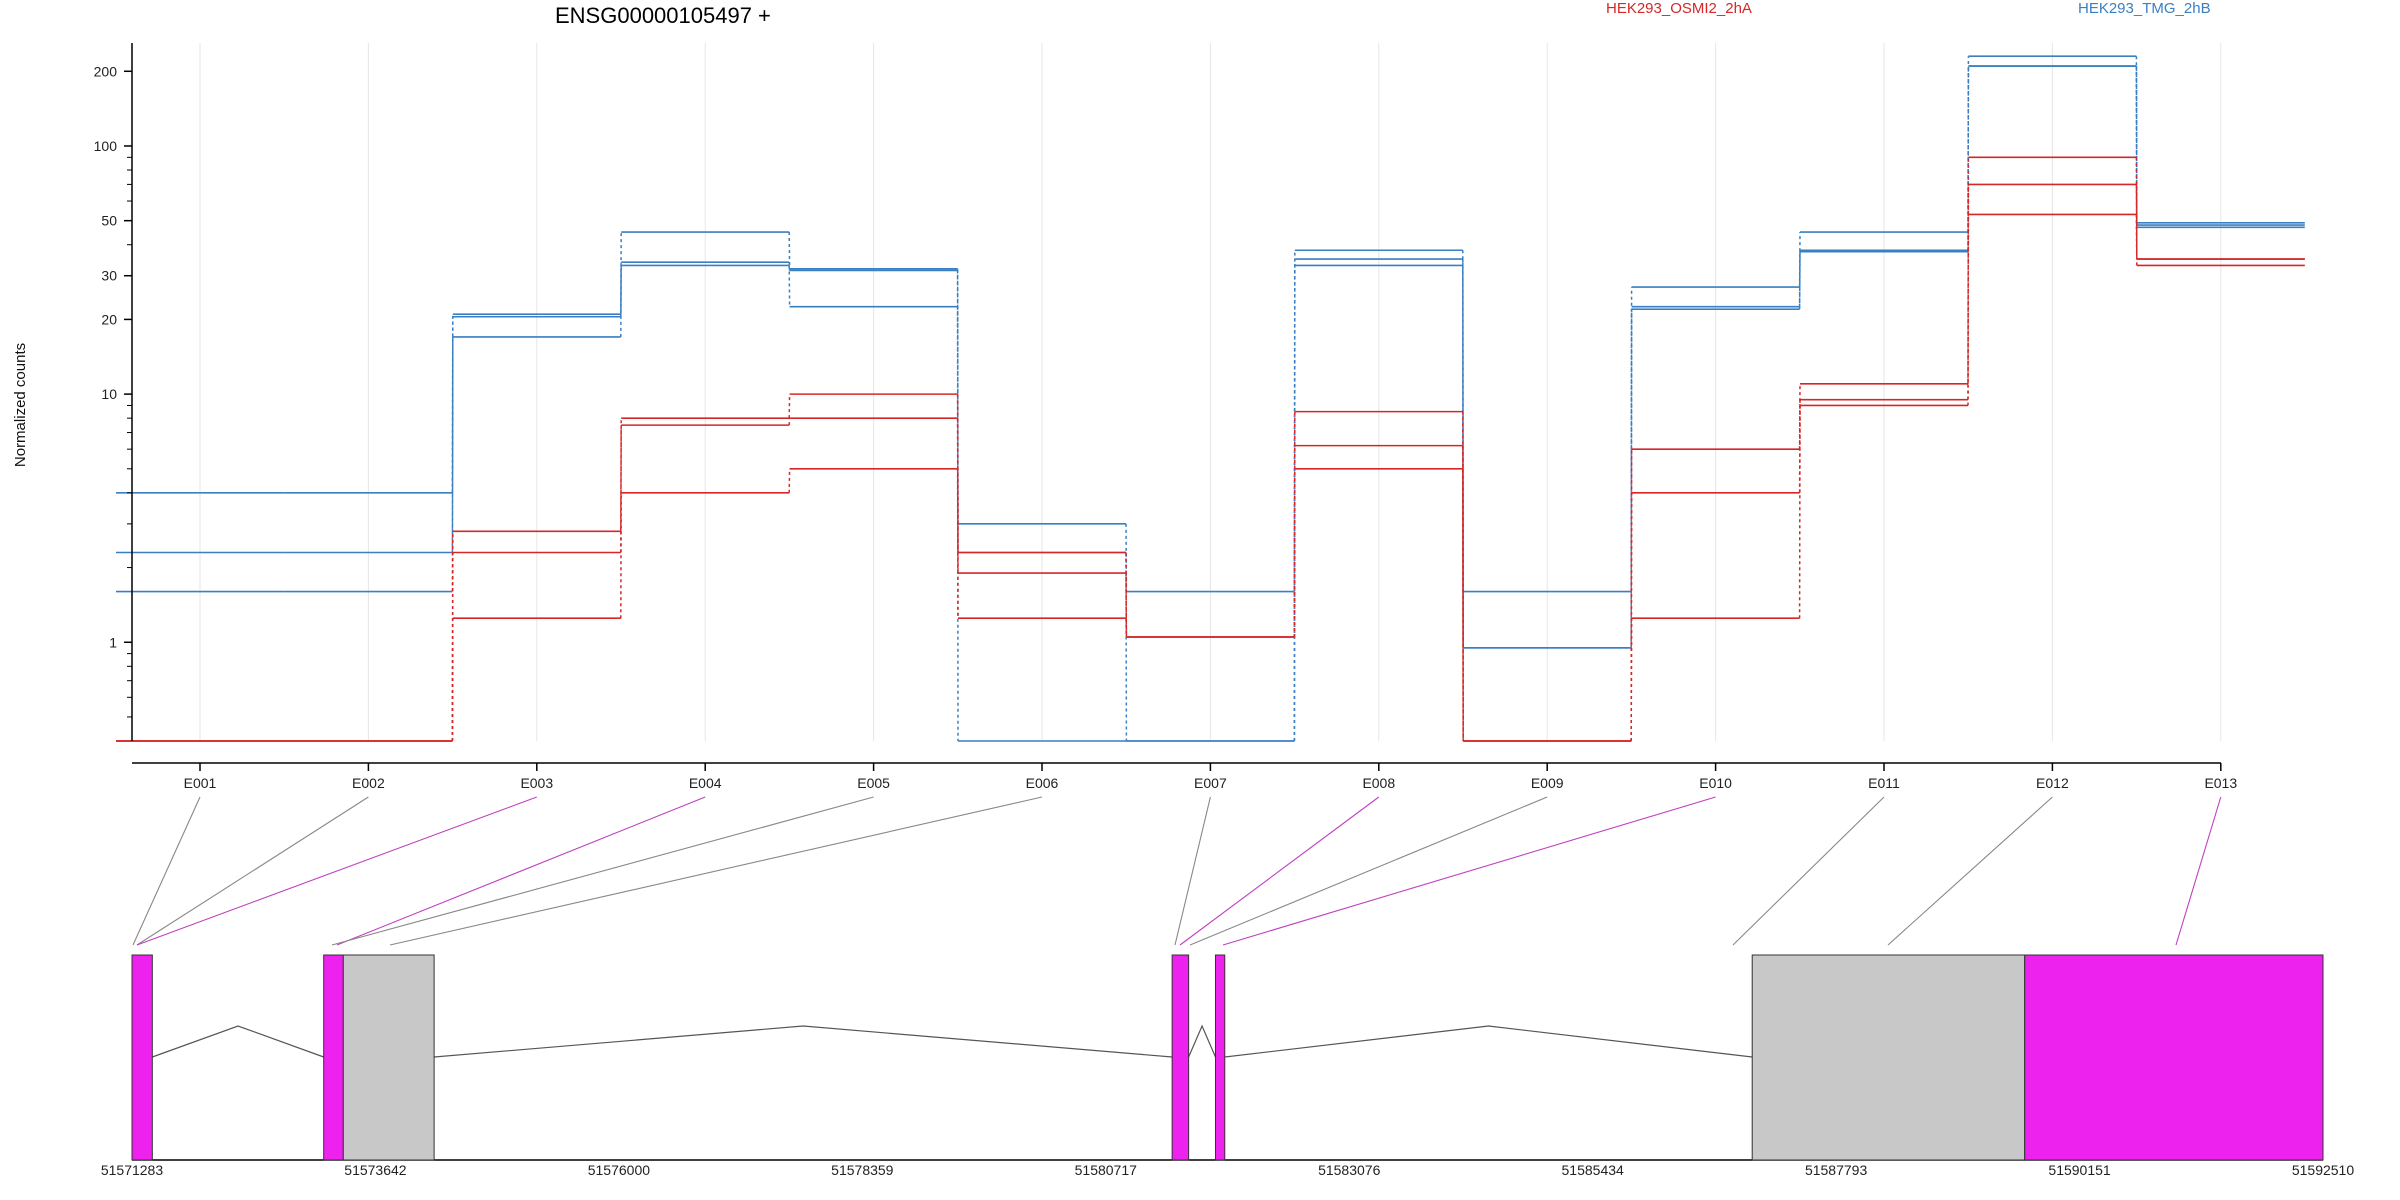  I want to click on genome-coord-label: 51583076, so click(1349, 1170).